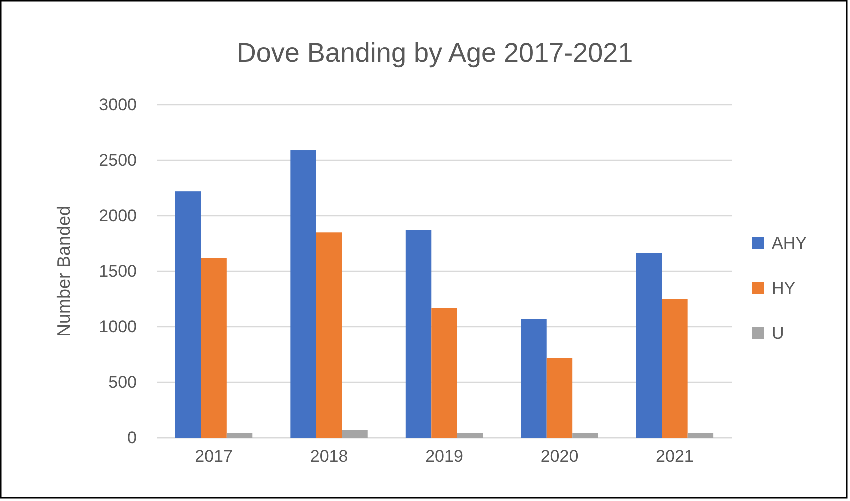 This screenshot has width=850, height=501. Describe the element at coordinates (132, 438) in the screenshot. I see `y-tick-label: 0` at that location.